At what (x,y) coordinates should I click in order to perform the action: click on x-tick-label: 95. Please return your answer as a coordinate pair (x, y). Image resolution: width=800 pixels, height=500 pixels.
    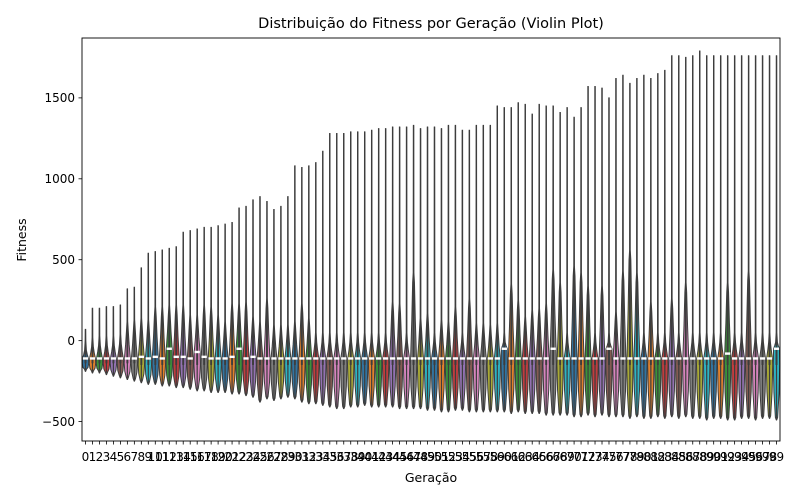
    Looking at the image, I should click on (748, 457).